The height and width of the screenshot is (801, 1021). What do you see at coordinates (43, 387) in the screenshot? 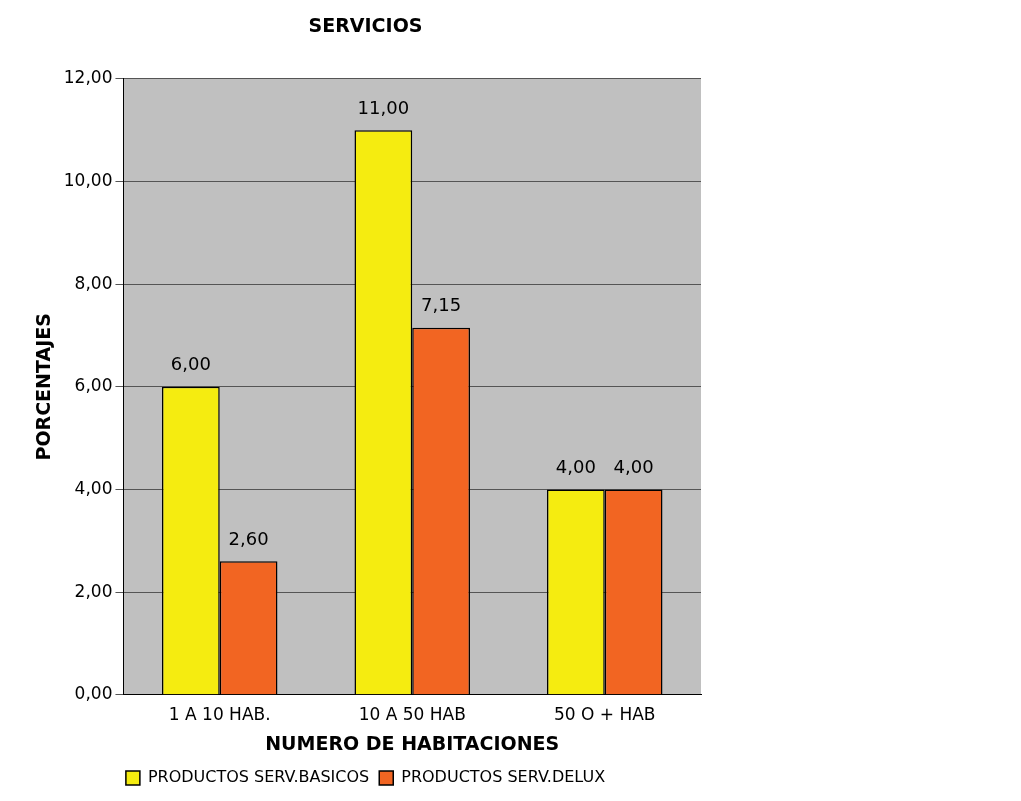
I see `y-axis-title: PORCENTAJES` at bounding box center [43, 387].